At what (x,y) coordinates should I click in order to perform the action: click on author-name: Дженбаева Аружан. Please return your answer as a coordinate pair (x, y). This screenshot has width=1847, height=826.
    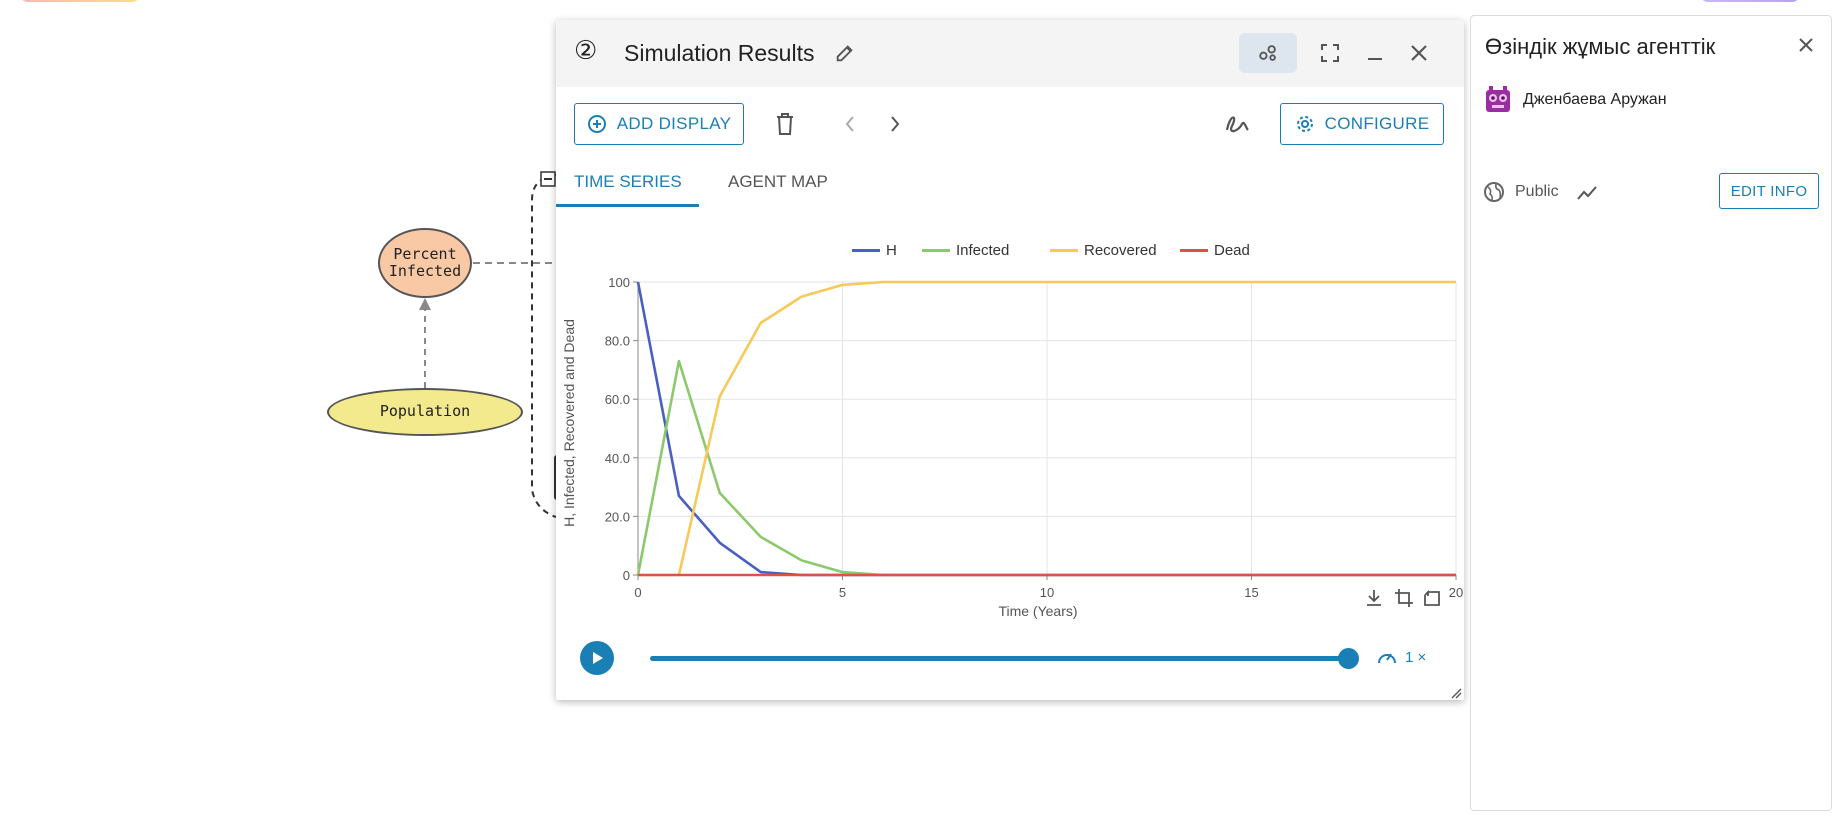
    Looking at the image, I should click on (1595, 99).